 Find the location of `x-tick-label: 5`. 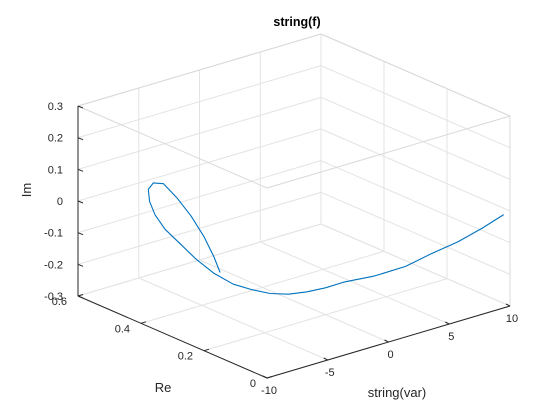

x-tick-label: 5 is located at coordinates (451, 337).